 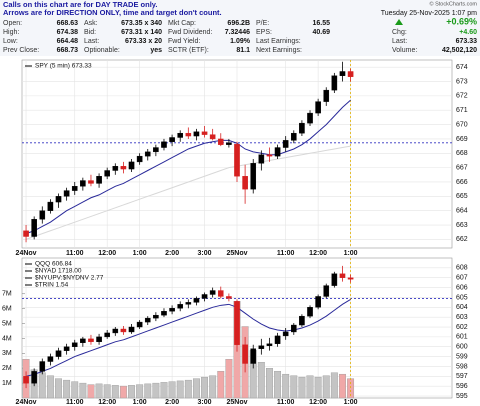 I want to click on stat-value: 674.38, so click(x=68, y=32).